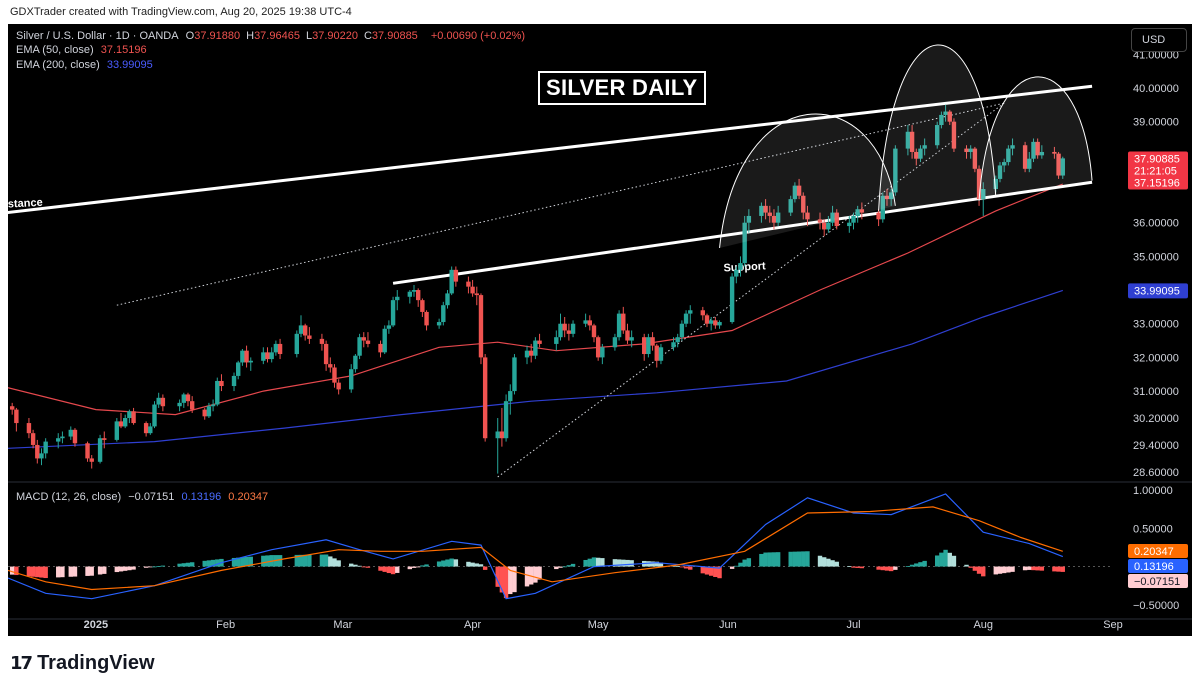 This screenshot has height=689, width=1200. I want to click on trendline-label-support: Support, so click(744, 267).